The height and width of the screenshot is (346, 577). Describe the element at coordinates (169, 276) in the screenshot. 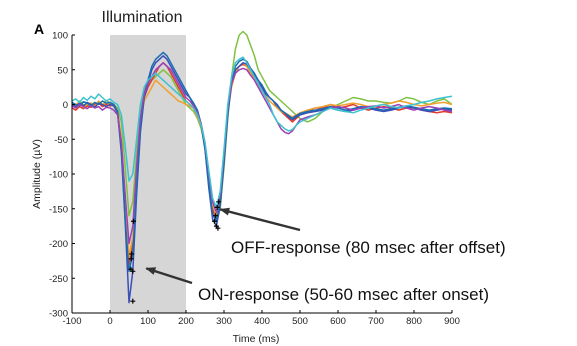

I see `on-response-arrow` at that location.